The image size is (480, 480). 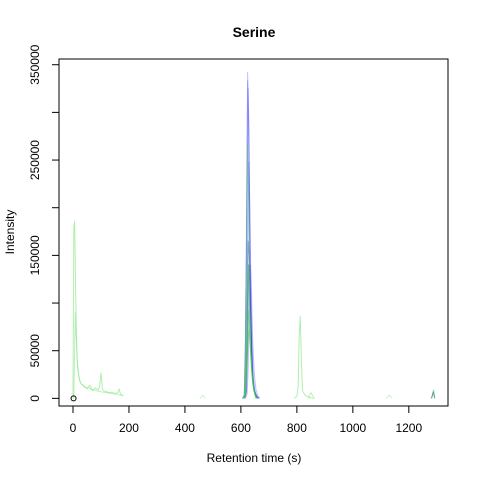 What do you see at coordinates (73, 398) in the screenshot?
I see `data-point-origin` at bounding box center [73, 398].